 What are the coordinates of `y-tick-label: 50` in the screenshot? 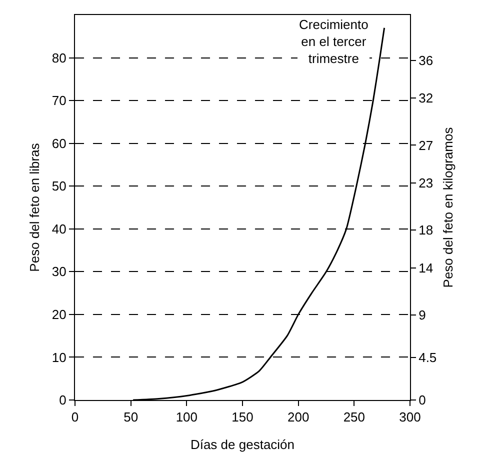 It's located at (59, 186).